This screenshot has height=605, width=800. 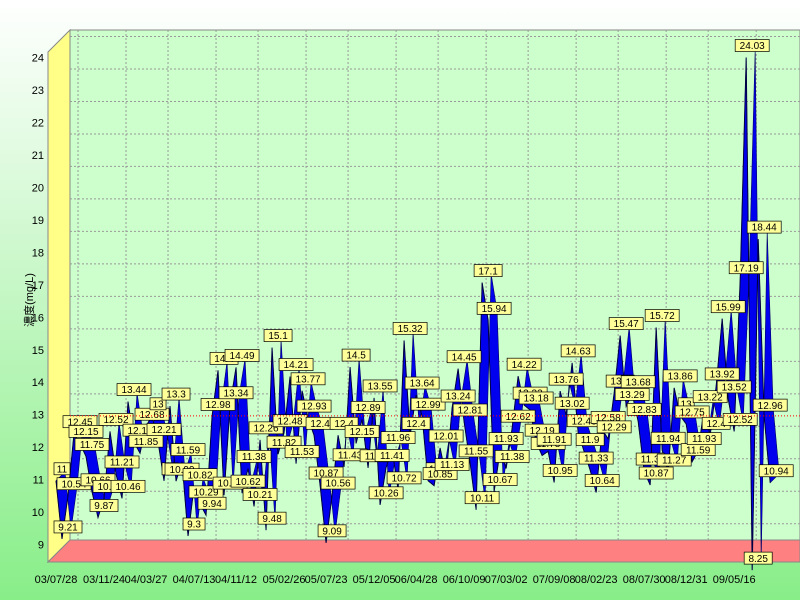 I want to click on value-label: 13.52, so click(x=734, y=388).